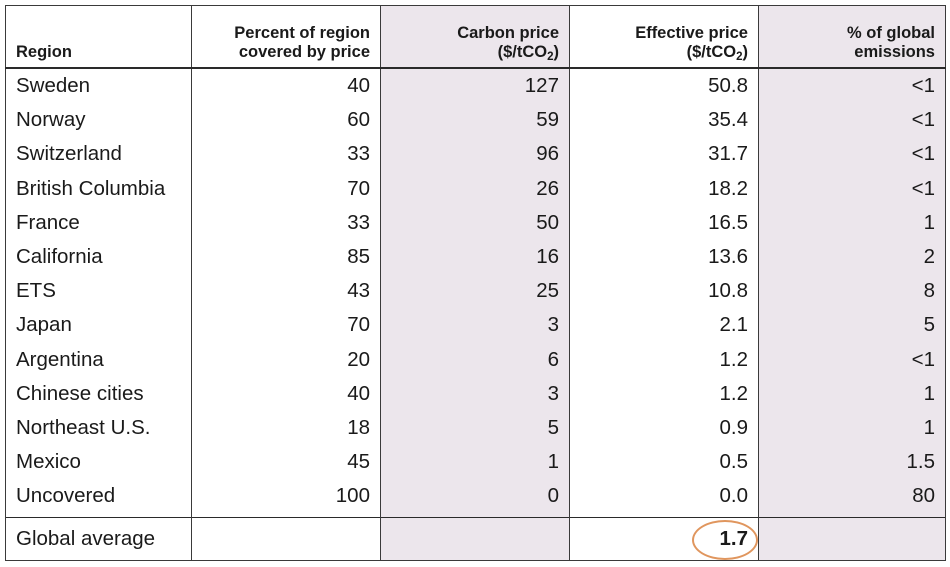 The height and width of the screenshot is (567, 950). I want to click on header-carbon-price-unit: ($/tCO2), so click(528, 53).